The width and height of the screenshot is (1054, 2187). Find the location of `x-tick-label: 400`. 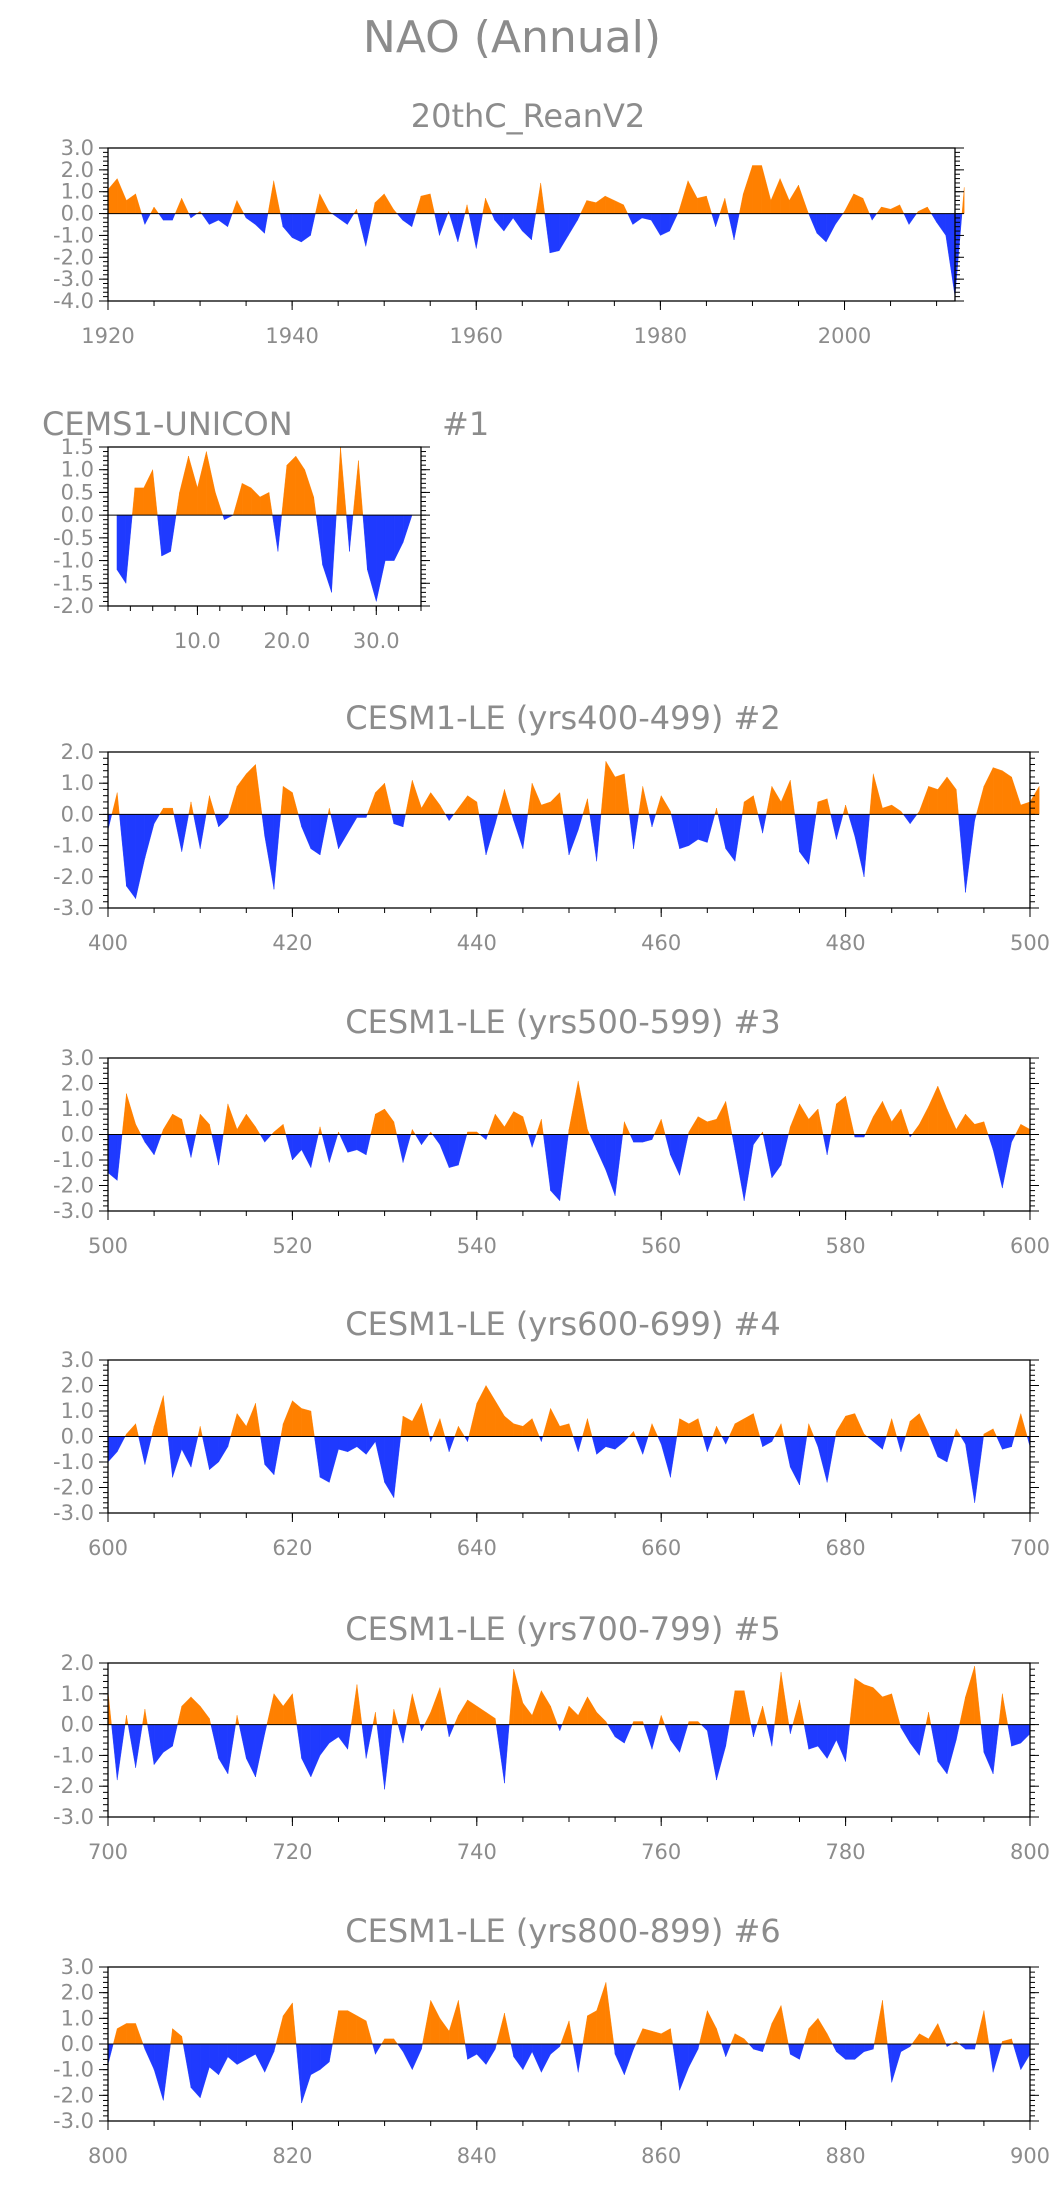

x-tick-label: 400 is located at coordinates (108, 943).